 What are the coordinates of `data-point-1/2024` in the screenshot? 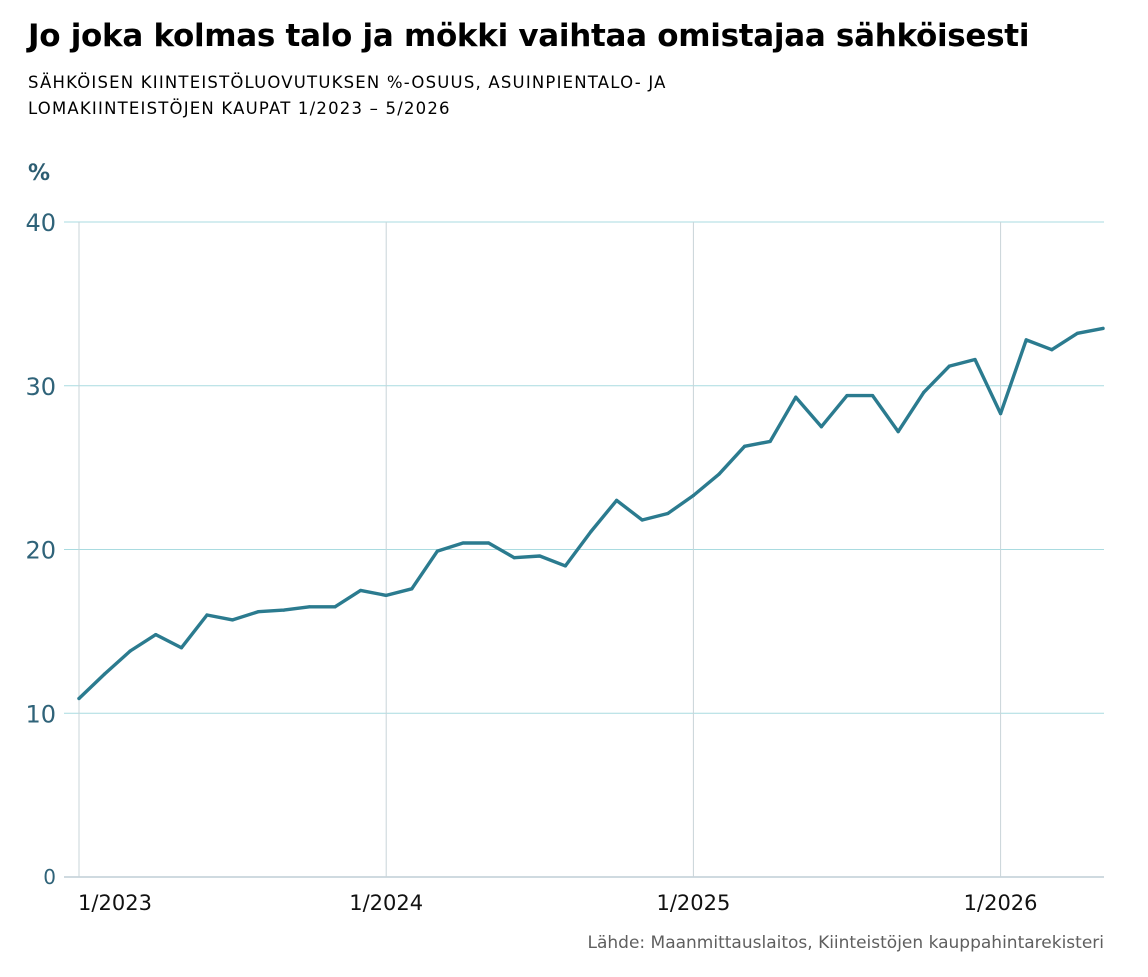 It's located at (386, 595).